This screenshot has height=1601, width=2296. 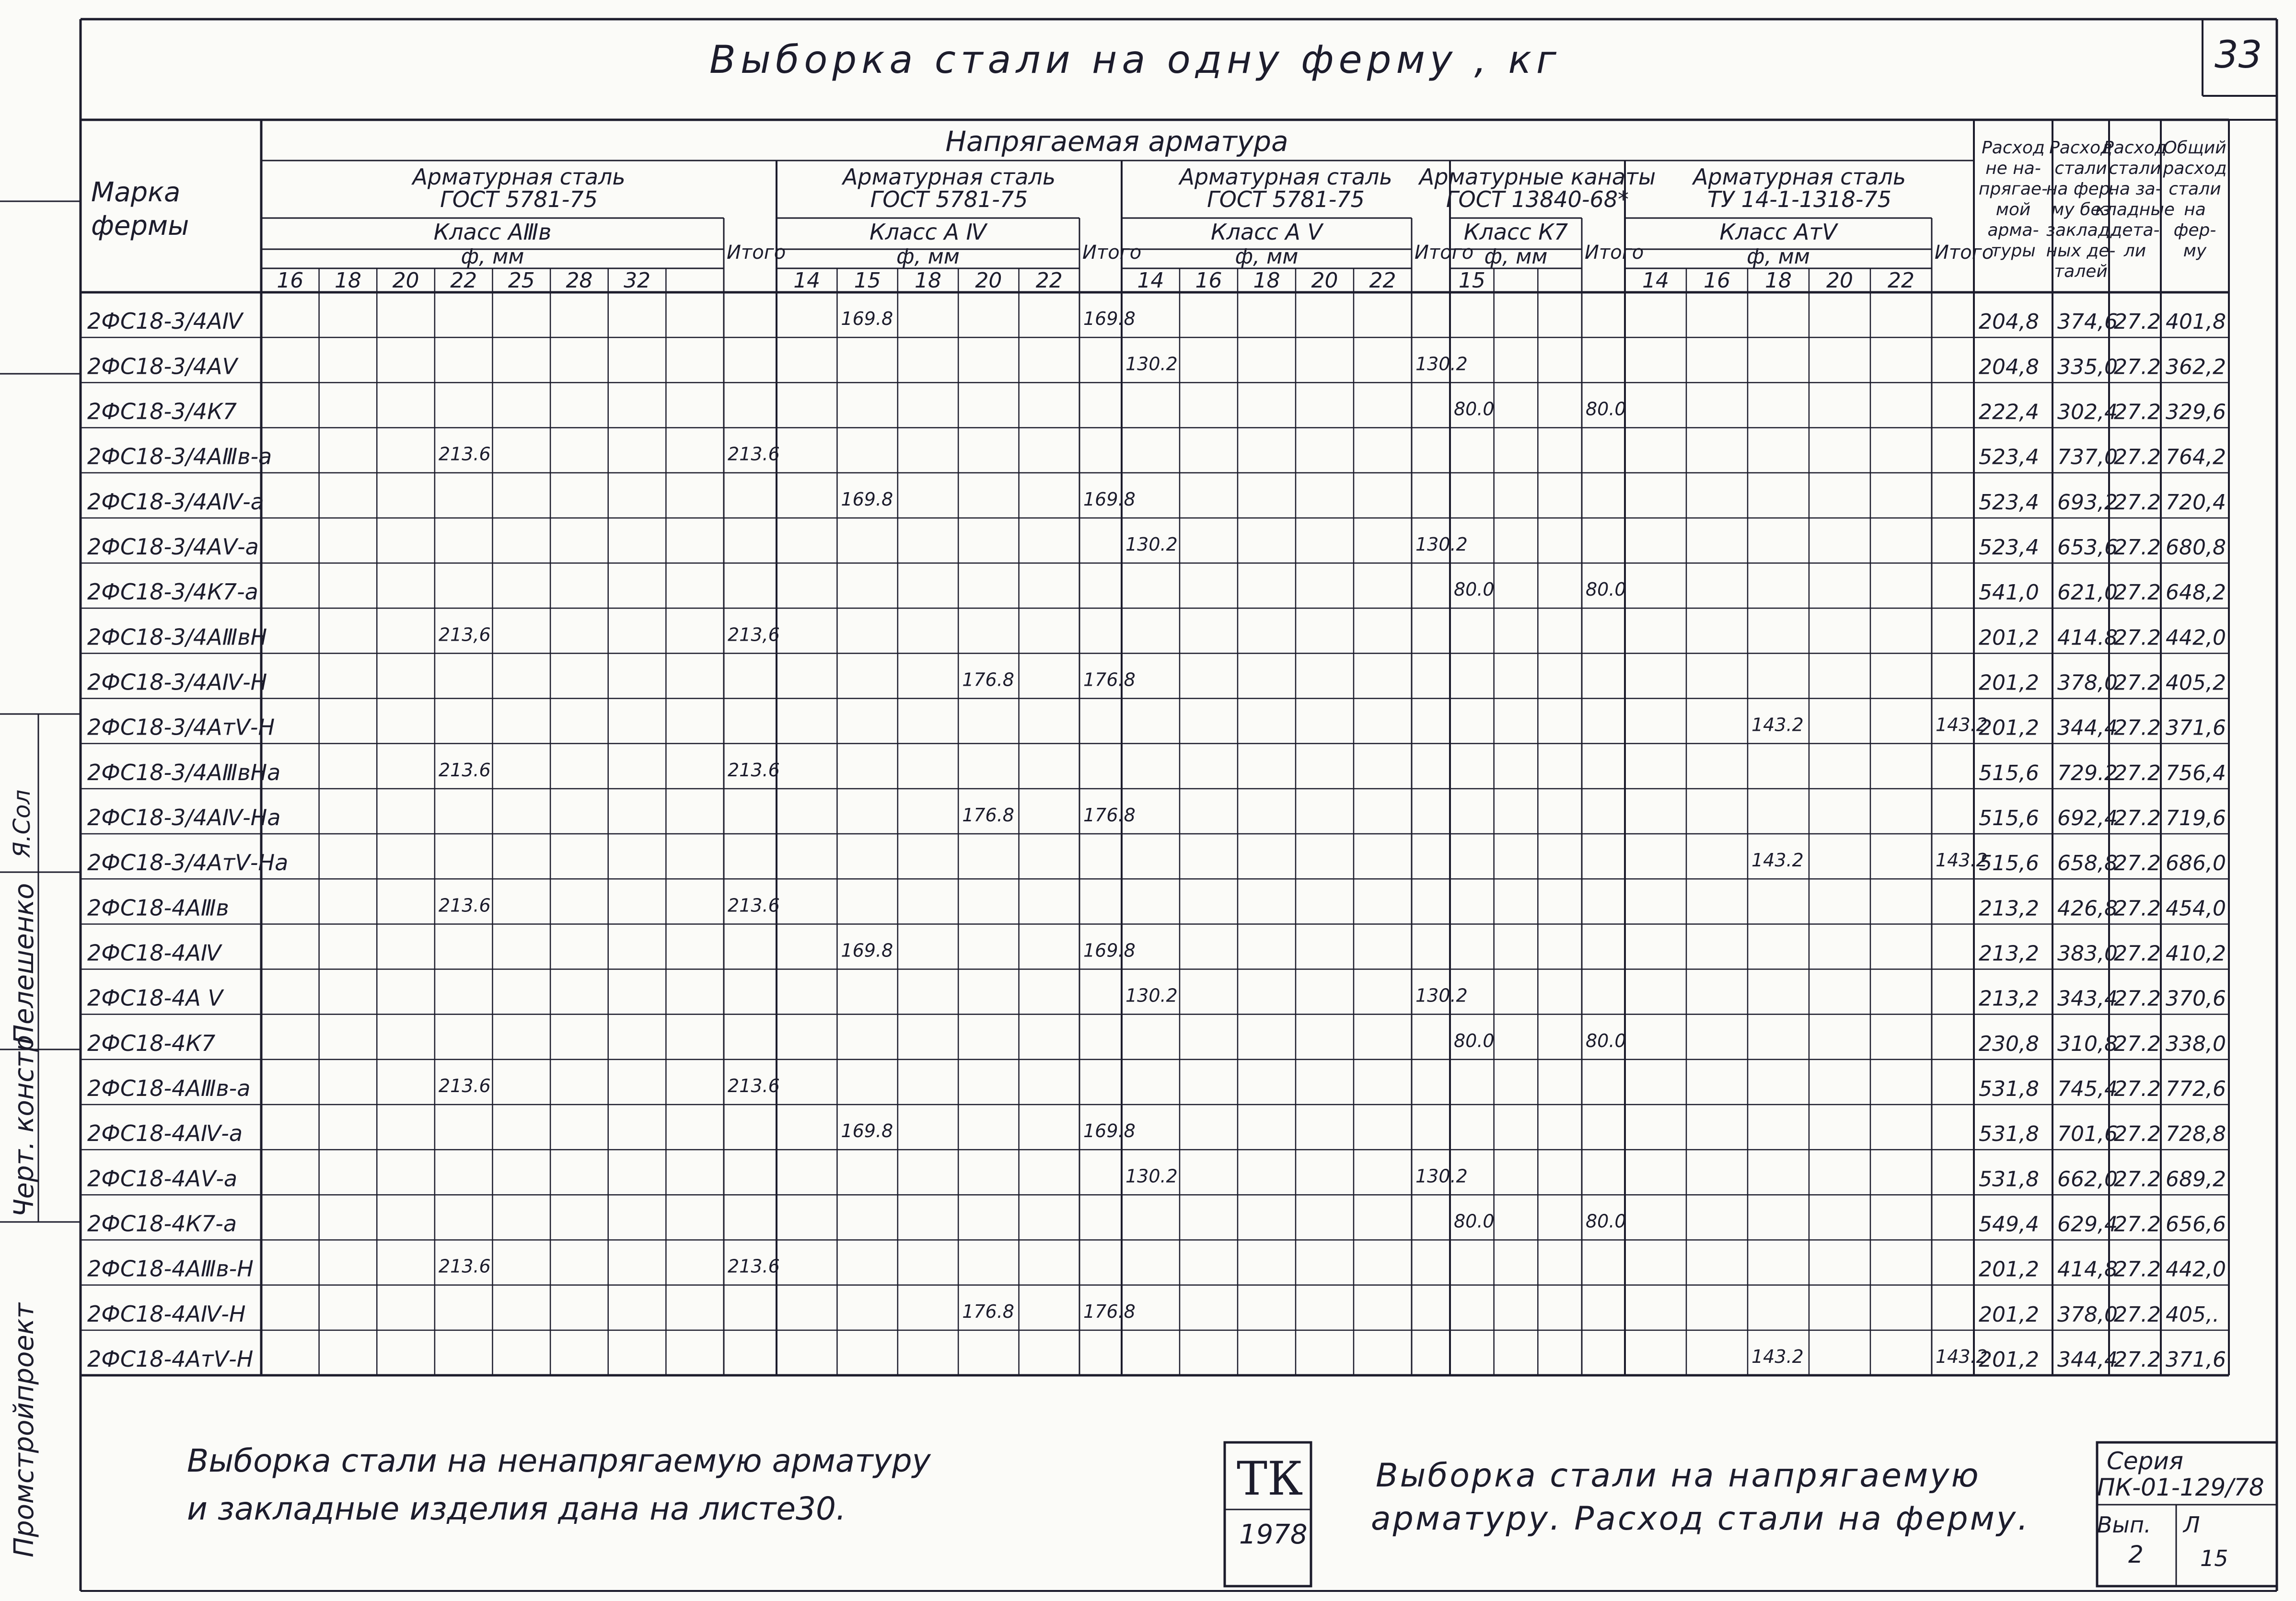 What do you see at coordinates (2087, 863) in the screenshot?
I see `row-summary: 658,8` at bounding box center [2087, 863].